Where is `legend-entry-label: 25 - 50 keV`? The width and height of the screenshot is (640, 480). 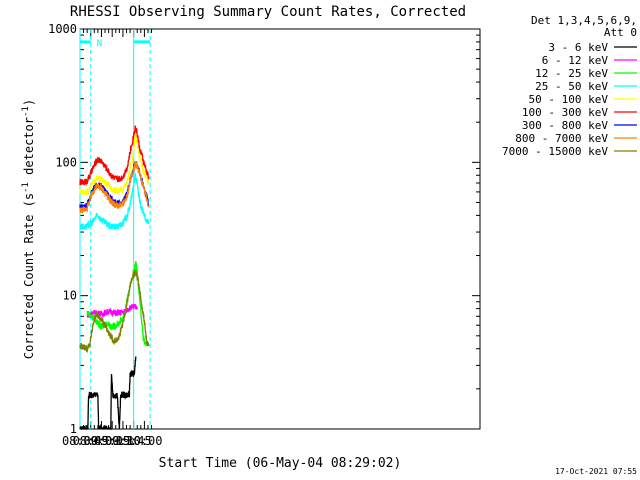
legend-entry-label: 25 - 50 keV is located at coordinates (571, 86).